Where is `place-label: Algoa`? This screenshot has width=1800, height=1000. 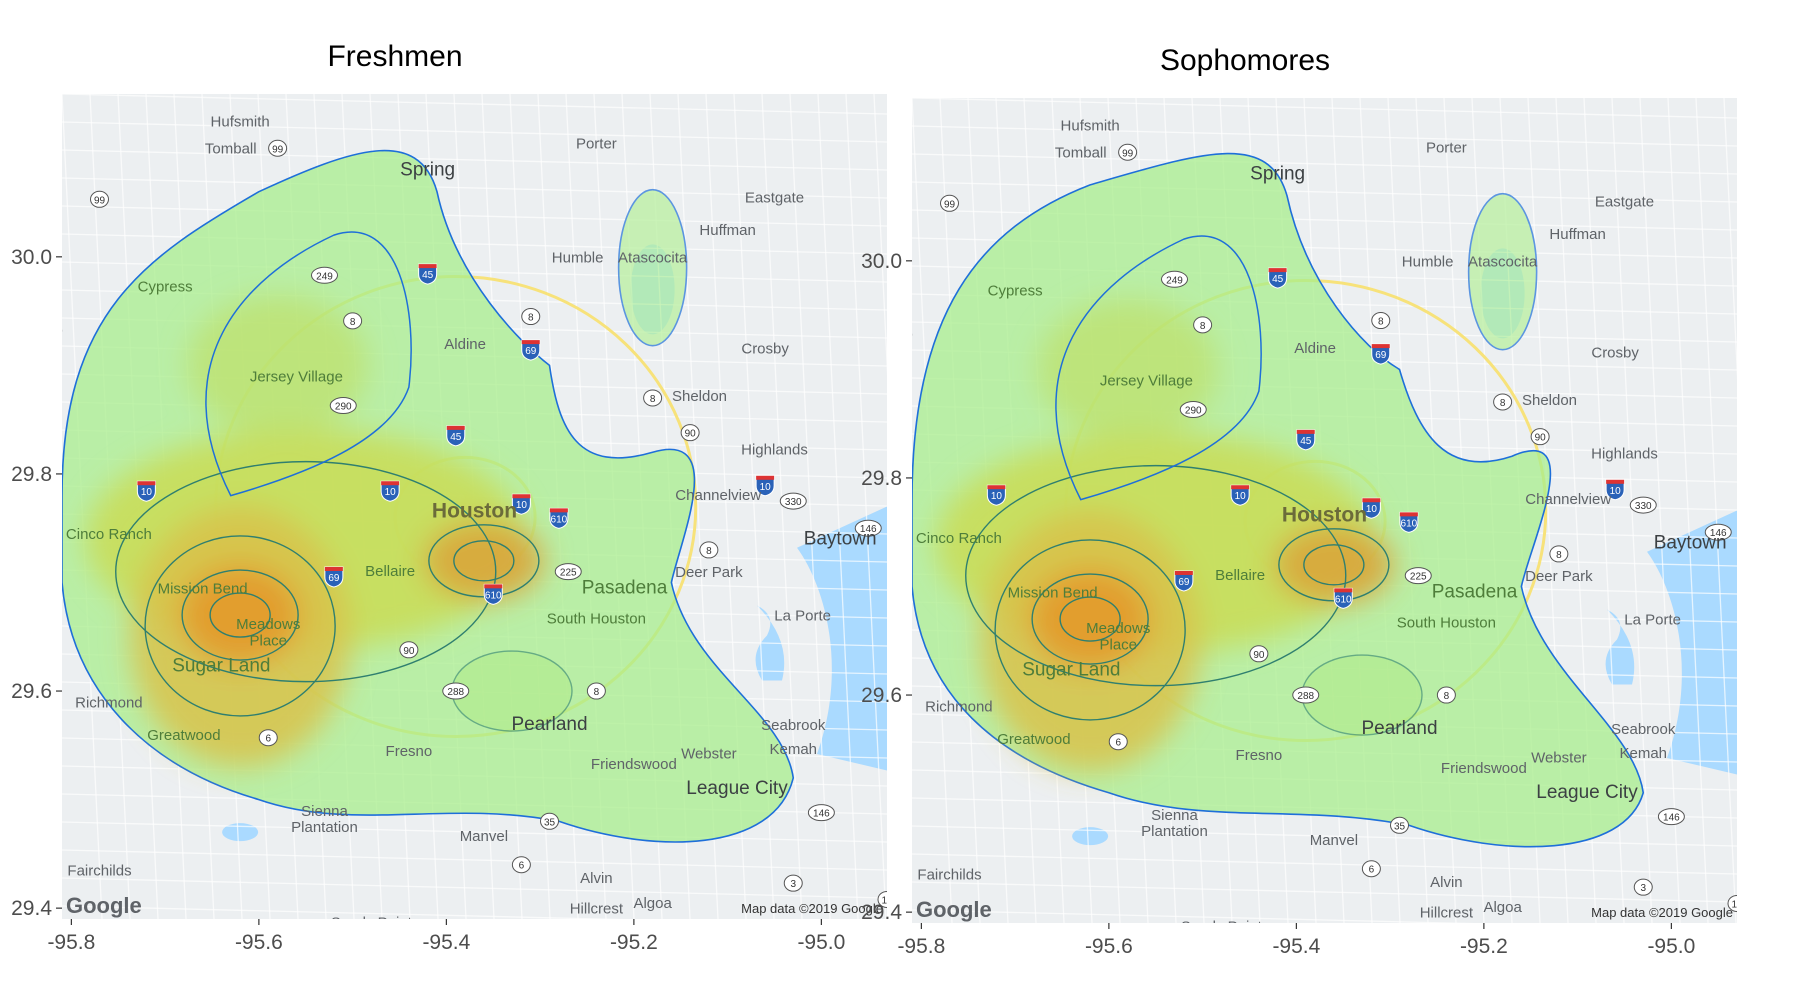
place-label: Algoa is located at coordinates (1502, 907).